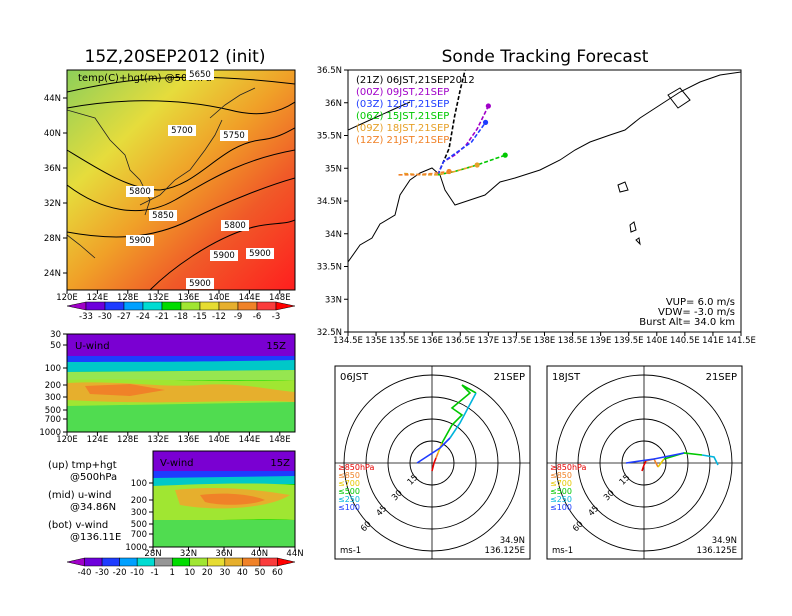 The width and height of the screenshot is (792, 616). What do you see at coordinates (95, 537) in the screenshot?
I see `legend-note-sub: @136.11E` at bounding box center [95, 537].